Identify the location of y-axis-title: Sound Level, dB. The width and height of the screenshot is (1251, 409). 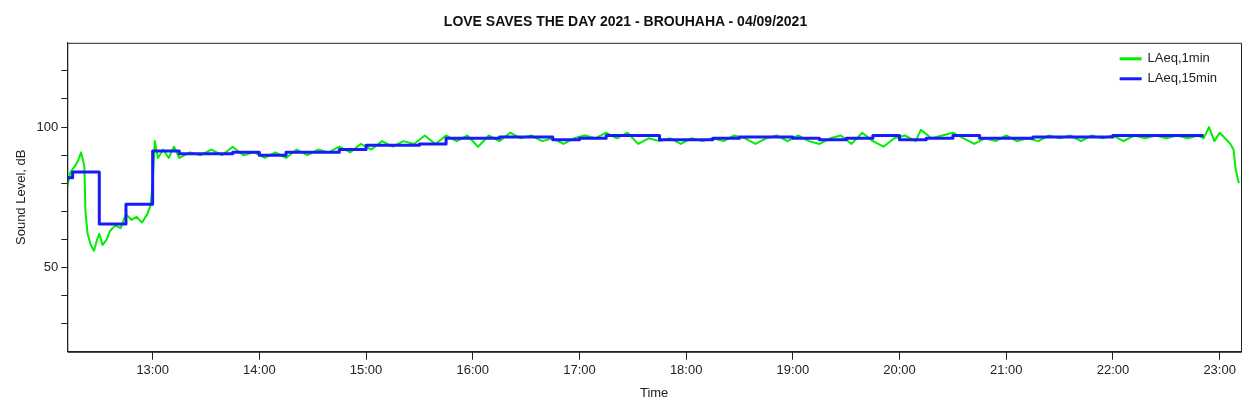
(21, 197).